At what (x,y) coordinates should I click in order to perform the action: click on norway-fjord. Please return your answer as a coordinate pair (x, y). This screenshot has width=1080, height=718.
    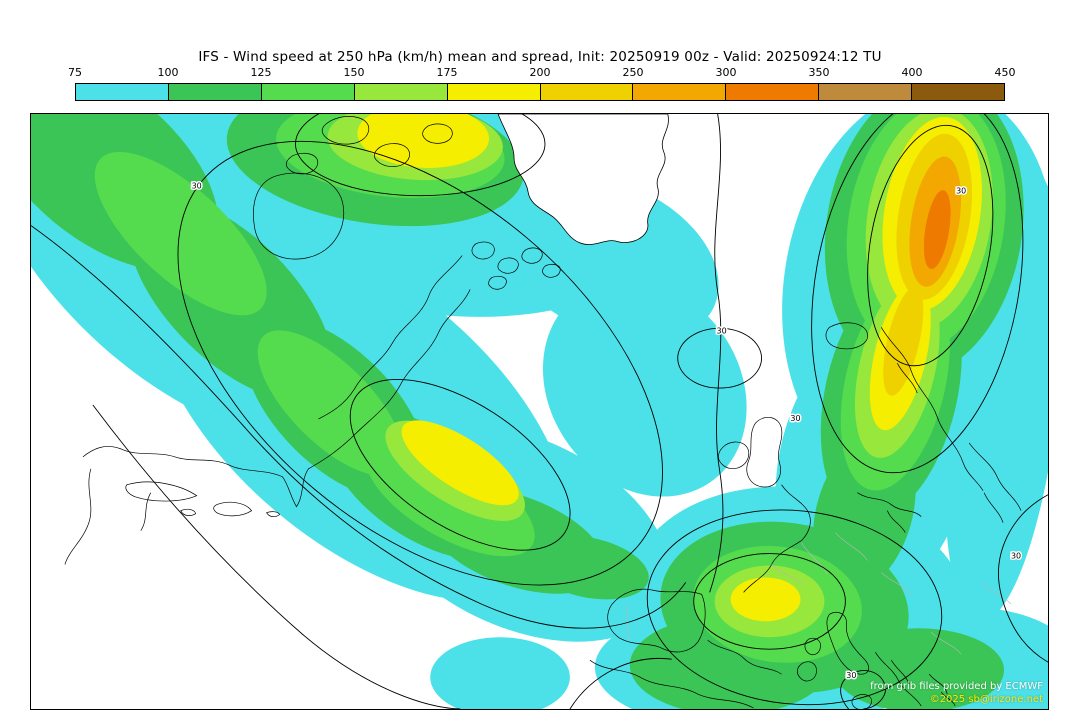
    Looking at the image, I should click on (907, 378).